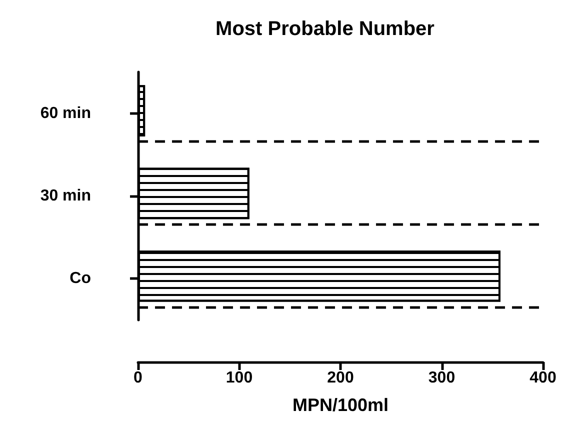  I want to click on x-tick-label: 100, so click(239, 378).